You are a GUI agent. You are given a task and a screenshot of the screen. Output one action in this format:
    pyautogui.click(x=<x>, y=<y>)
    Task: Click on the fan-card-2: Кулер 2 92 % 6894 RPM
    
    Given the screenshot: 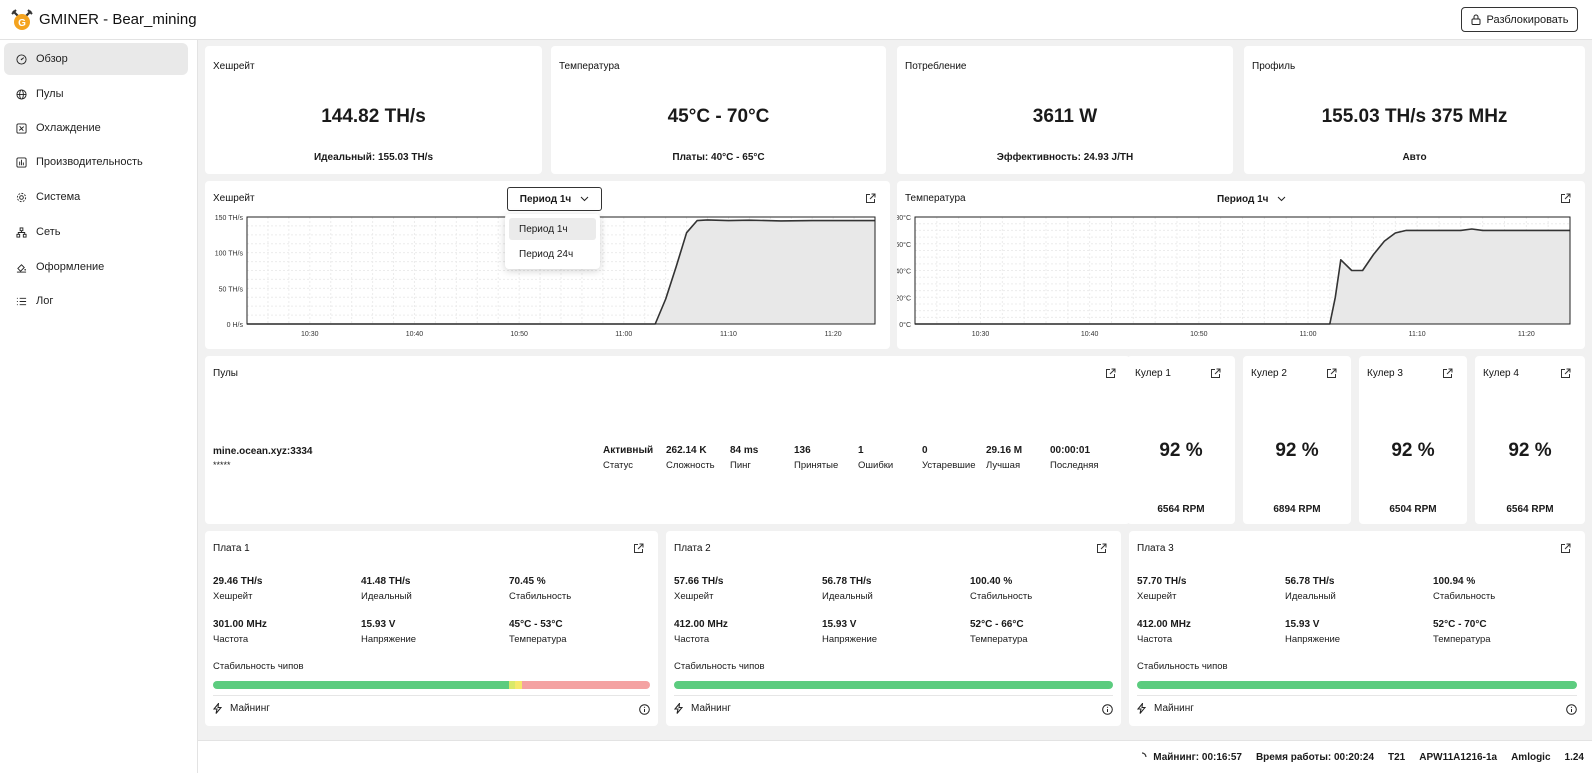 What is the action you would take?
    pyautogui.click(x=1297, y=440)
    